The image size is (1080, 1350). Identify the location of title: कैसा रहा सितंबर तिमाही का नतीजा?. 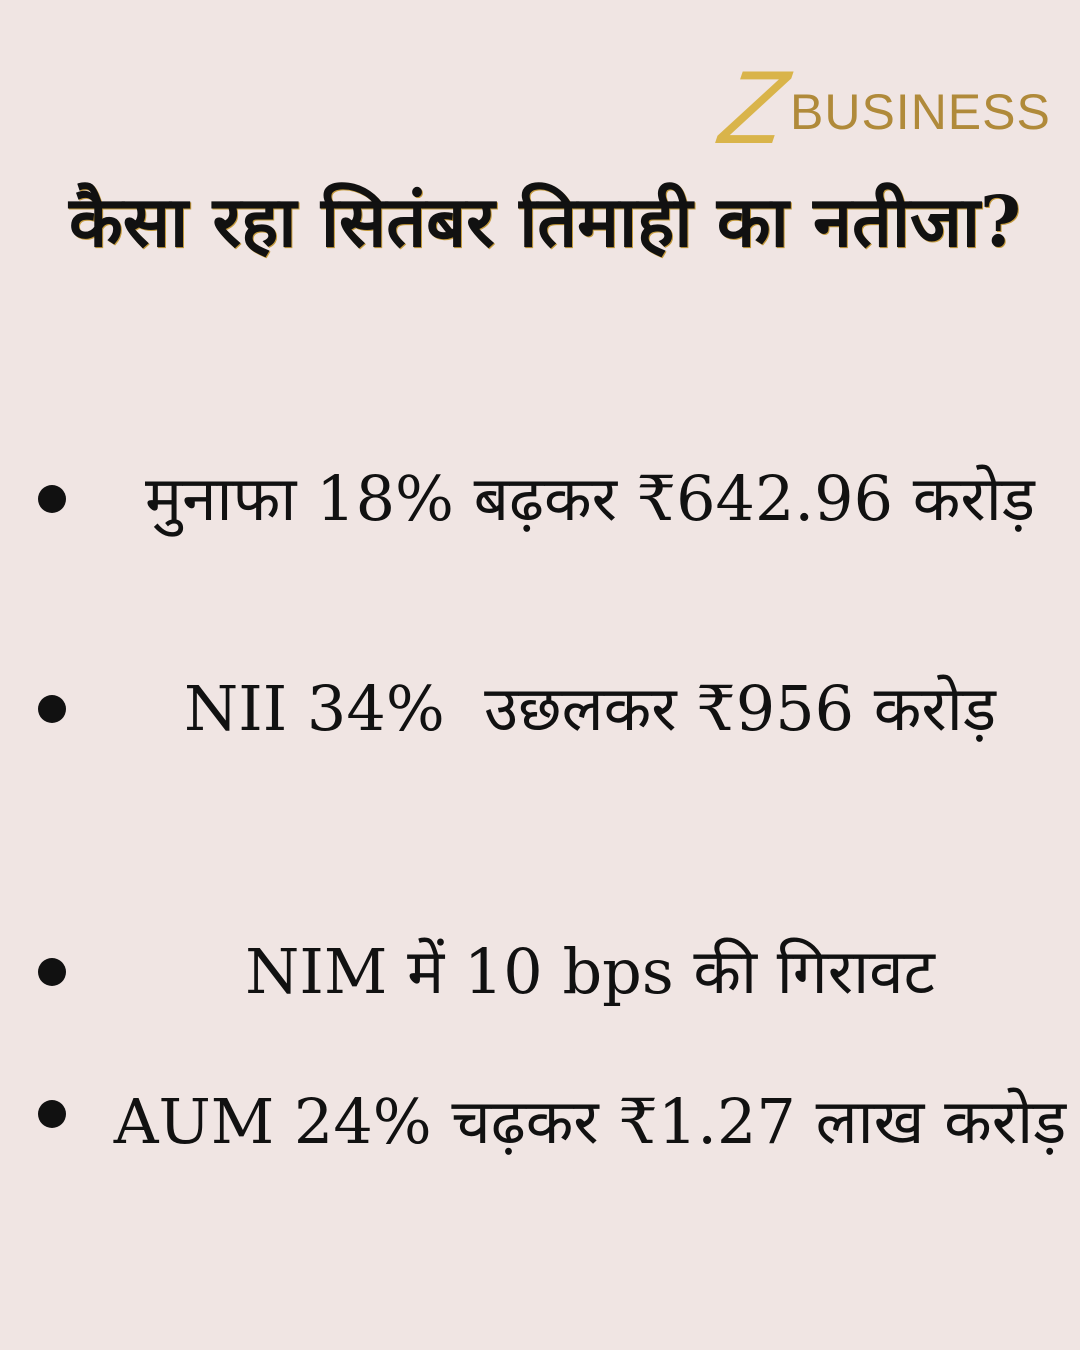
(545, 221).